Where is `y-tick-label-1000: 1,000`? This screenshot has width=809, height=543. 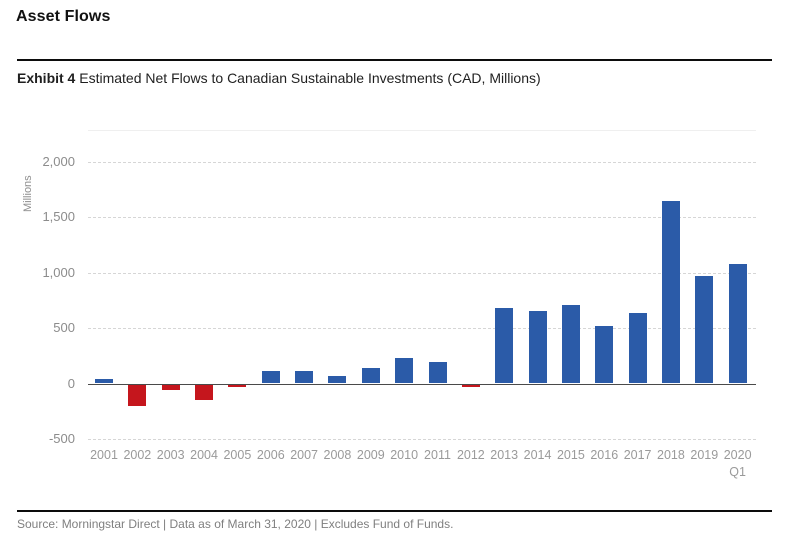 y-tick-label-1000: 1,000 is located at coordinates (58, 272).